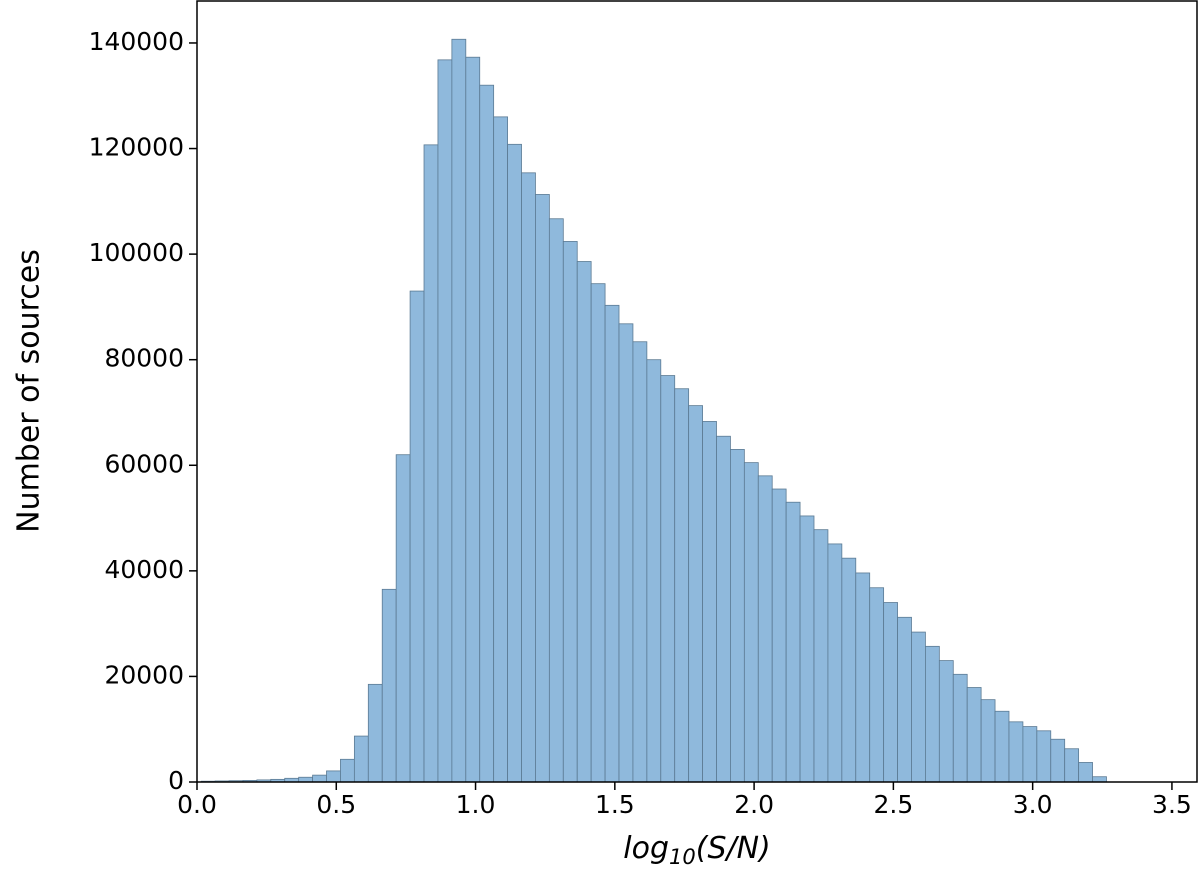 The width and height of the screenshot is (1200, 881). Describe the element at coordinates (176, 780) in the screenshot. I see `y-tick-label: 0` at that location.